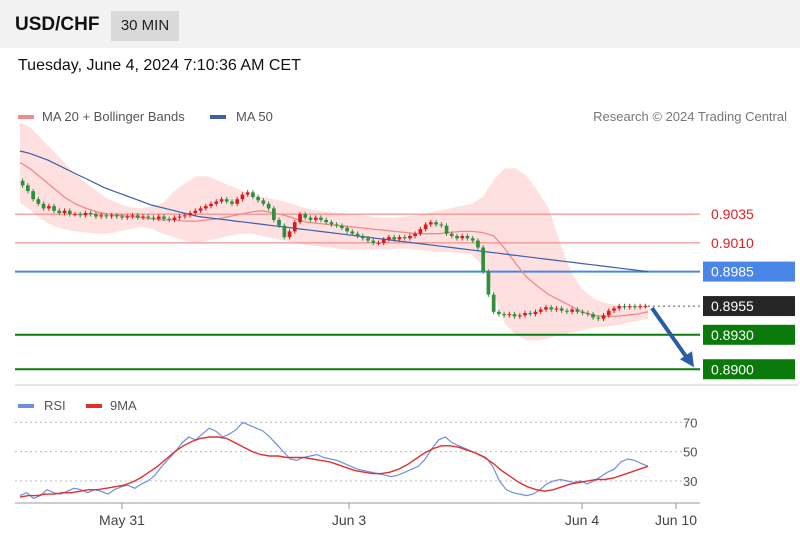 This screenshot has width=800, height=542. Describe the element at coordinates (123, 405) in the screenshot. I see `rsi-ma-legend-label: 9MA` at that location.